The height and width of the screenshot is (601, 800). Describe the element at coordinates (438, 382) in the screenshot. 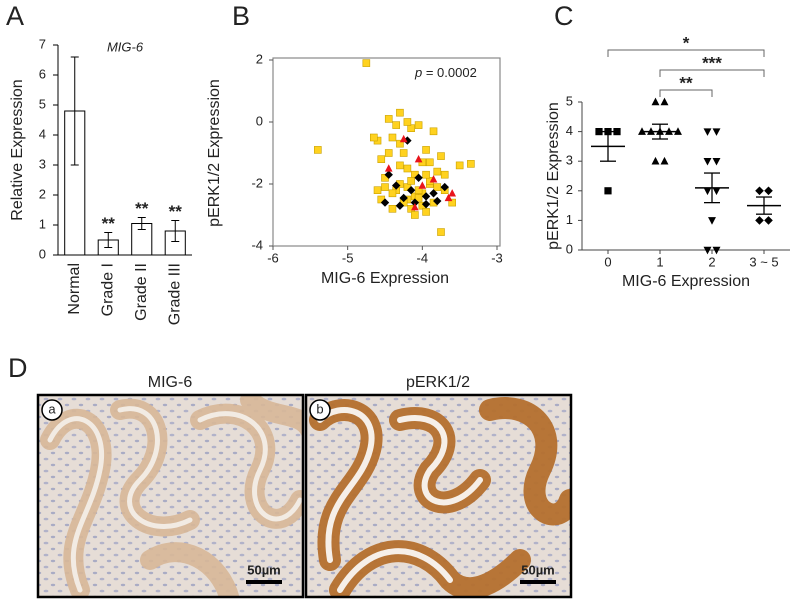

I see `image-title: pERK1/2` at that location.